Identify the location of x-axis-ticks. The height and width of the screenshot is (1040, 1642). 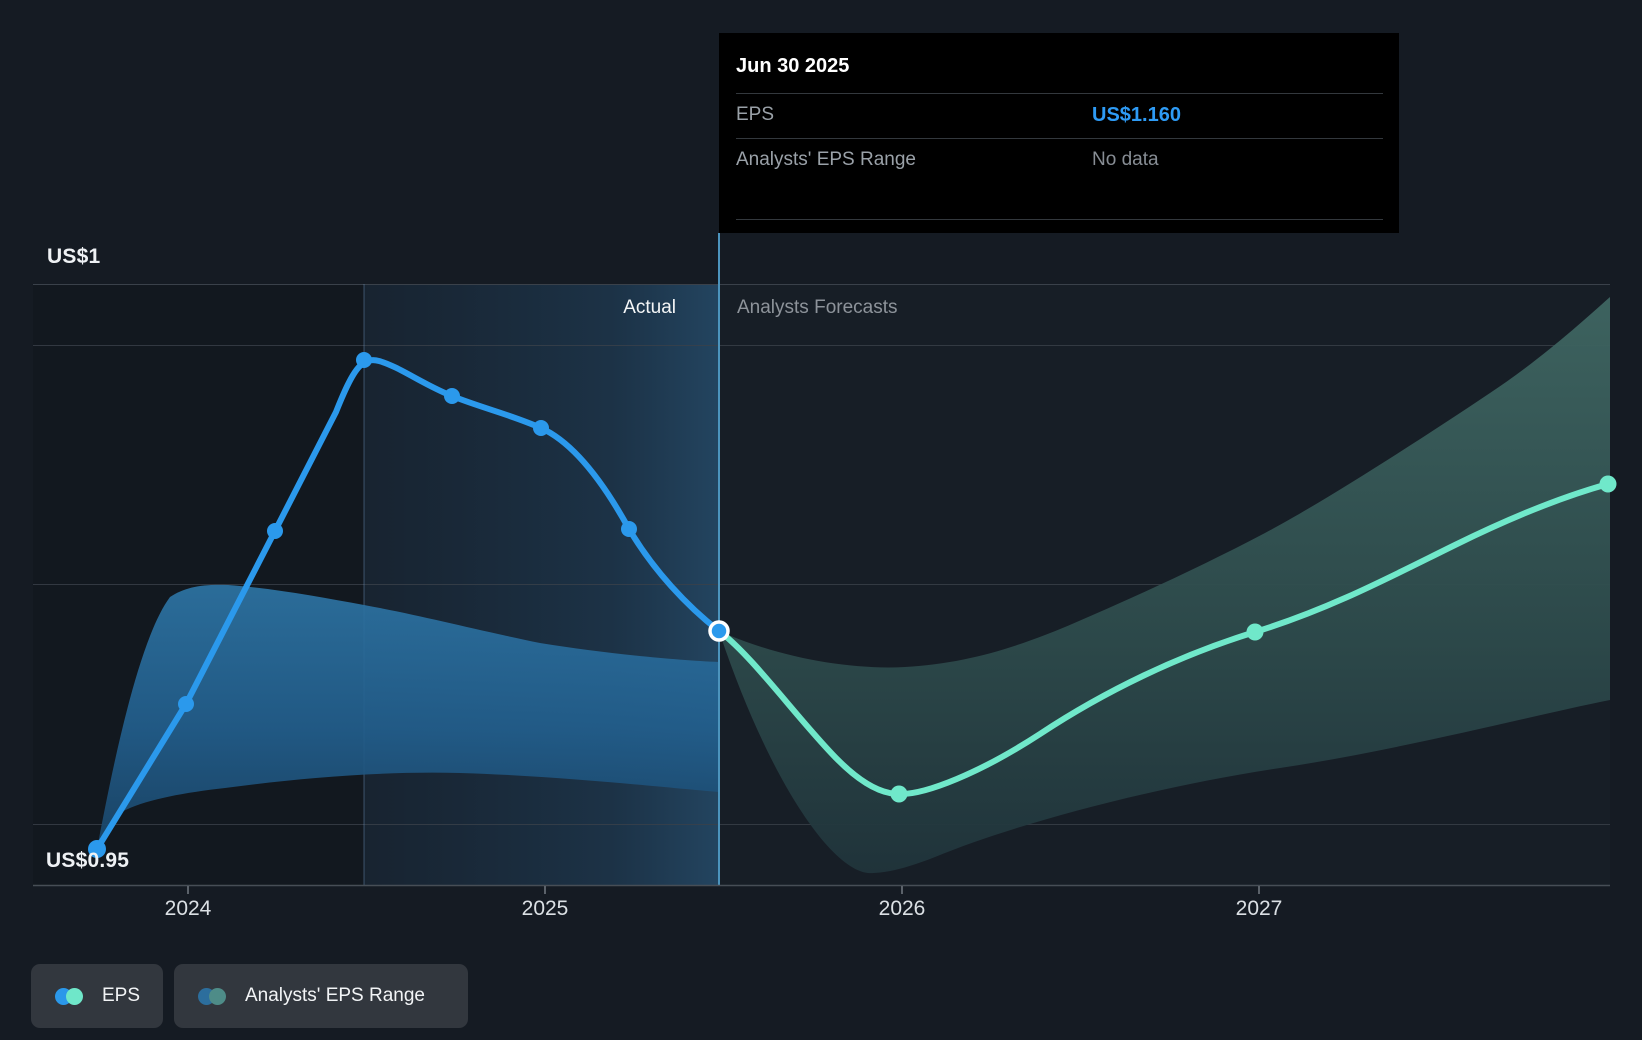
(723, 890).